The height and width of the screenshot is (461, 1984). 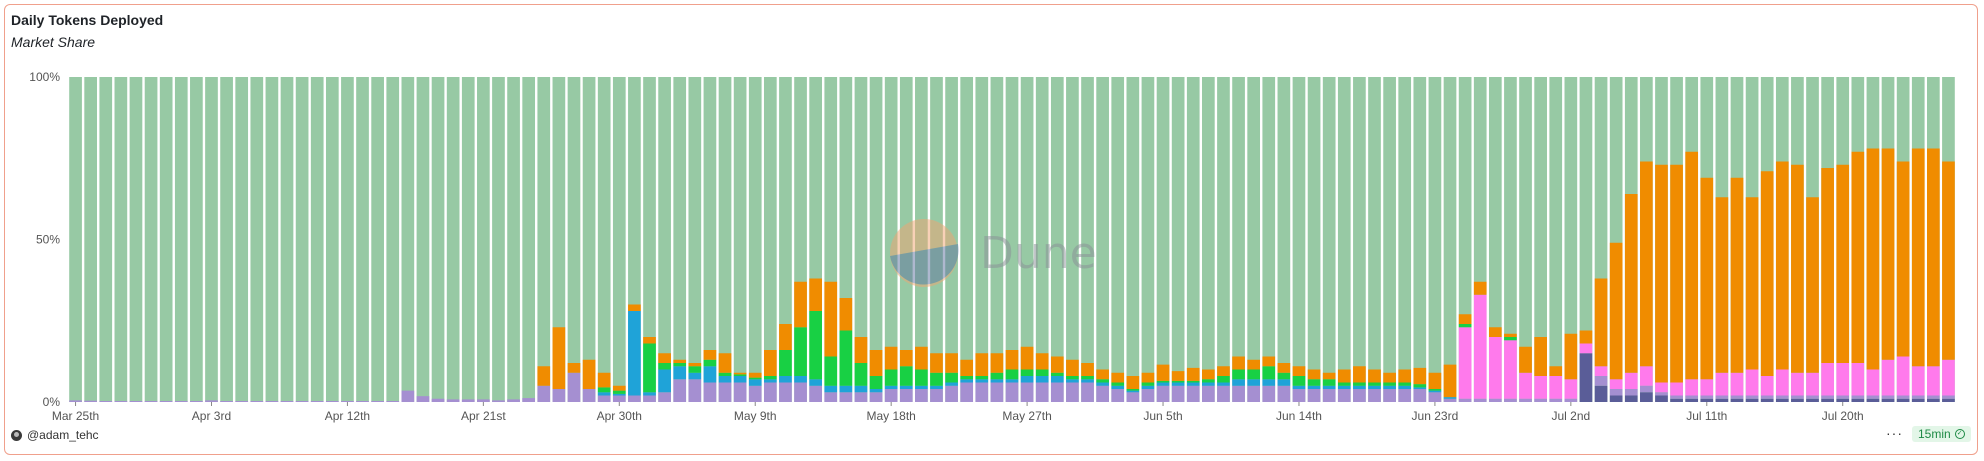 I want to click on author-name: @adam_tehc, so click(x=63, y=435).